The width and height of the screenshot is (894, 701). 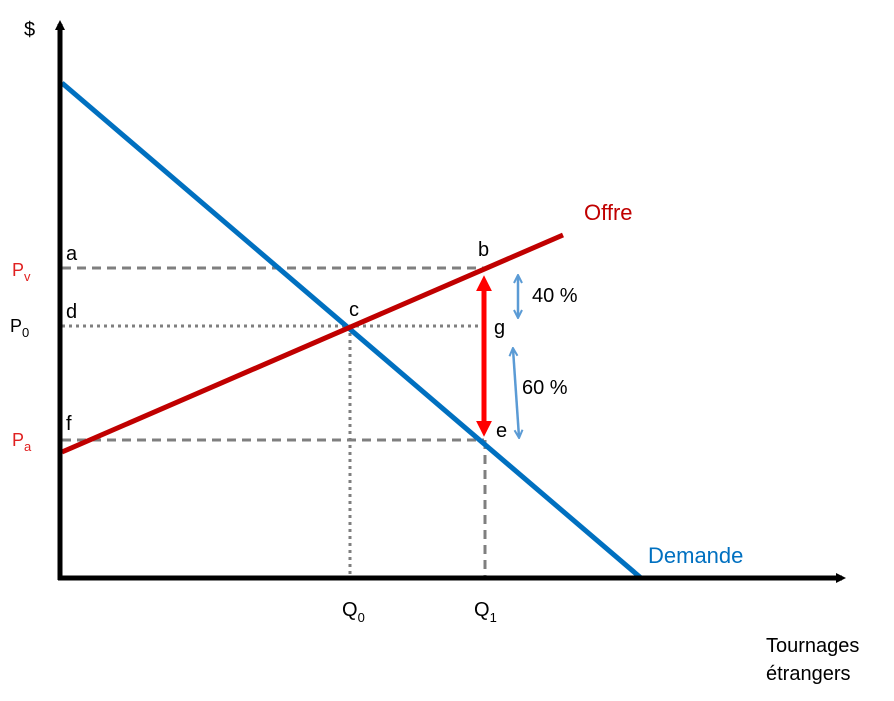 I want to click on point-c-label: c, so click(x=354, y=310).